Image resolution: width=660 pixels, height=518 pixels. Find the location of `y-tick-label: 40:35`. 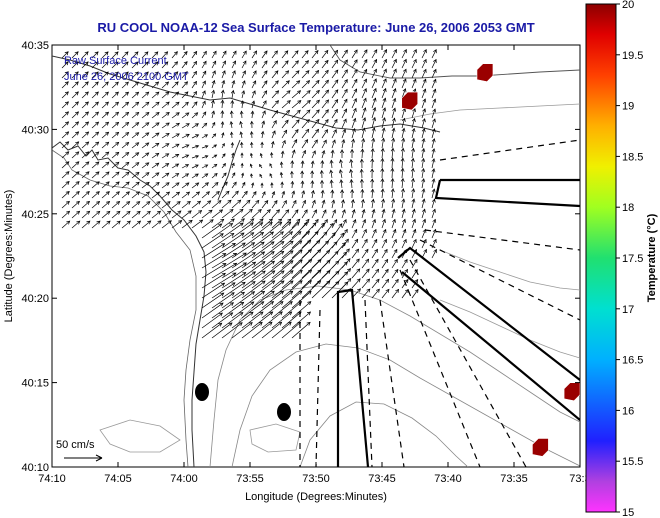

y-tick-label: 40:35 is located at coordinates (35, 46).